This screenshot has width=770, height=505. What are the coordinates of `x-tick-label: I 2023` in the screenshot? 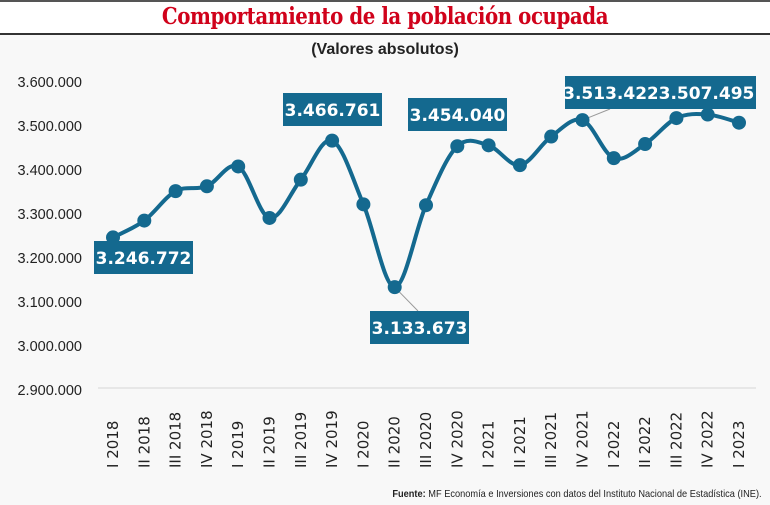 It's located at (739, 444).